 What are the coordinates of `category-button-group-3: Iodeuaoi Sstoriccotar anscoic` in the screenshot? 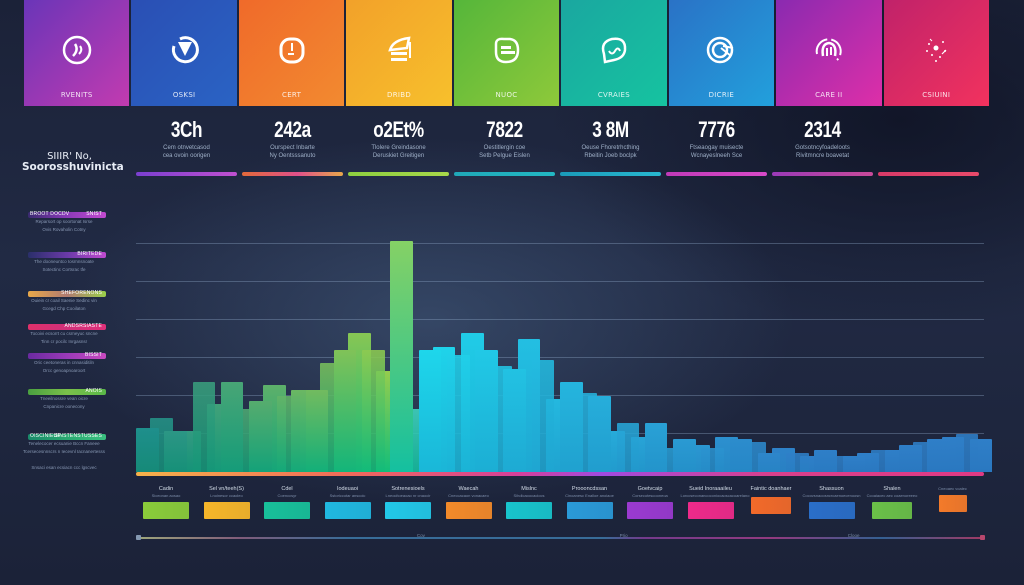 It's located at (348, 502).